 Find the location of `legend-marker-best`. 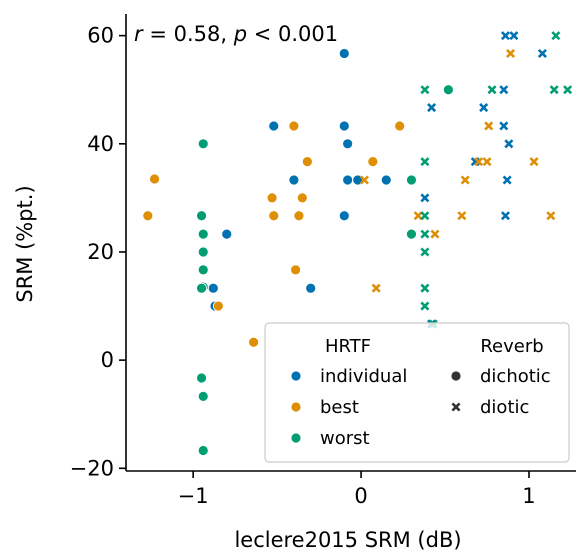

legend-marker-best is located at coordinates (296, 407).